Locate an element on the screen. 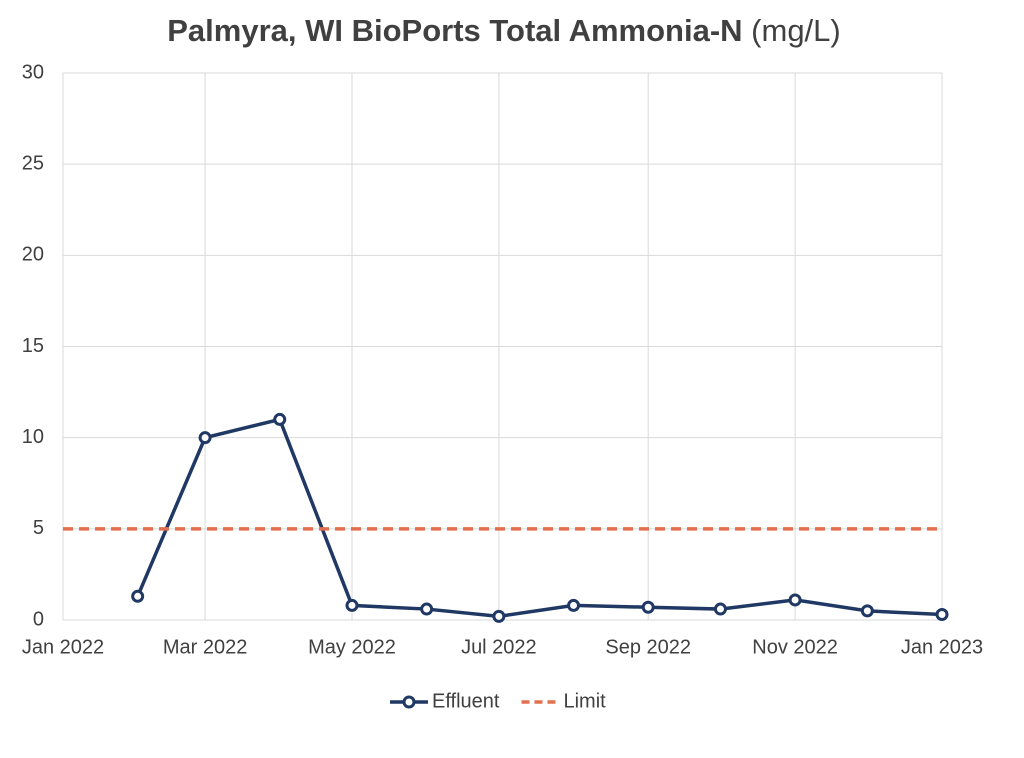  y-tick-label: 20 is located at coordinates (33, 255).